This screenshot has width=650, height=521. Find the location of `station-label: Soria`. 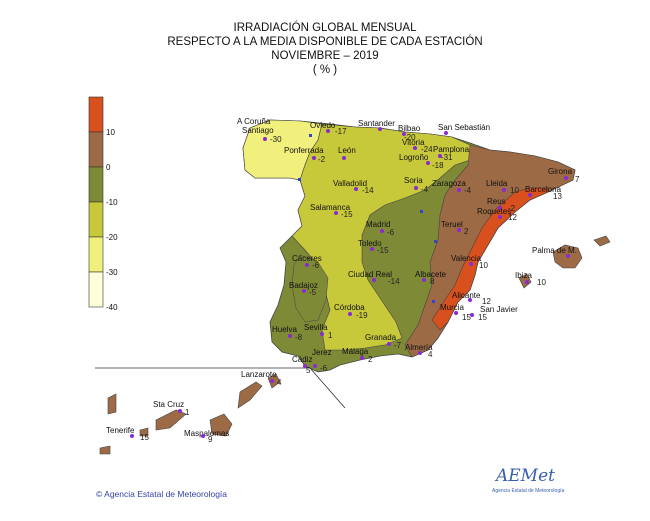

station-label: Soria is located at coordinates (413, 180).